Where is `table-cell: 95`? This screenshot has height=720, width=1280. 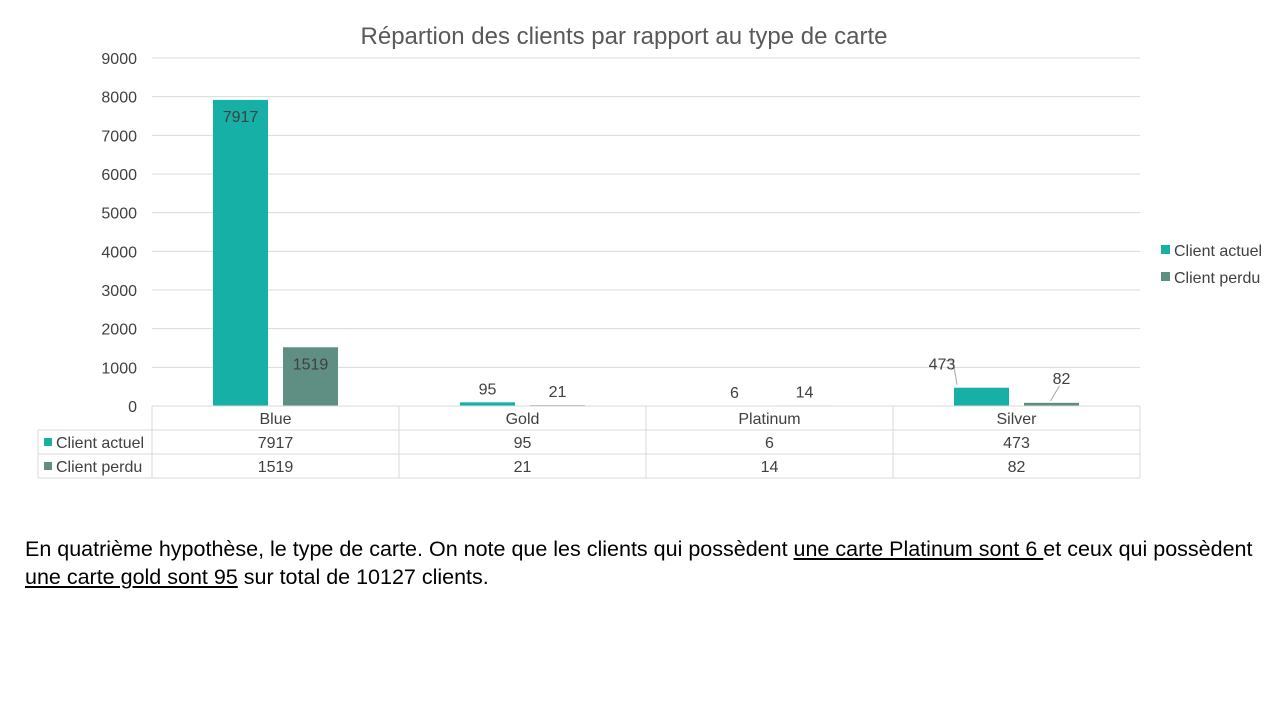 table-cell: 95 is located at coordinates (523, 443).